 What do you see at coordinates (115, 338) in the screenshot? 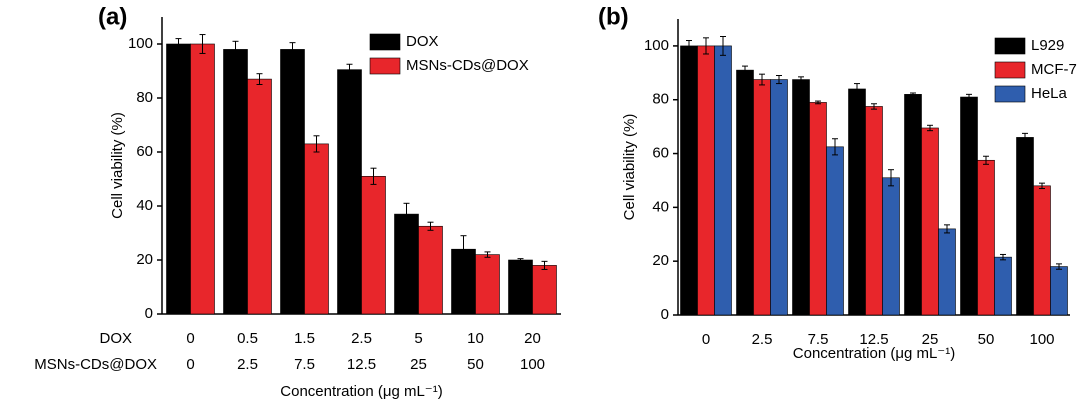
I see `row-label: DOX` at bounding box center [115, 338].